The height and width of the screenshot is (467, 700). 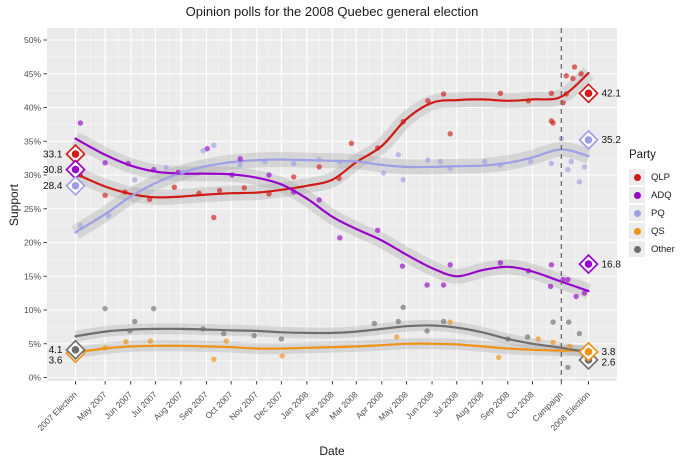 I want to click on result-dot-QS, so click(x=588, y=352).